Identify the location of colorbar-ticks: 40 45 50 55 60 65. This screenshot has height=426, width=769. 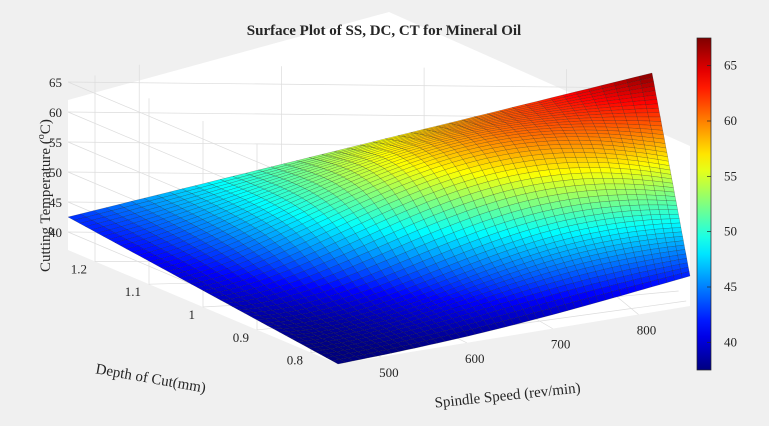
(722, 203).